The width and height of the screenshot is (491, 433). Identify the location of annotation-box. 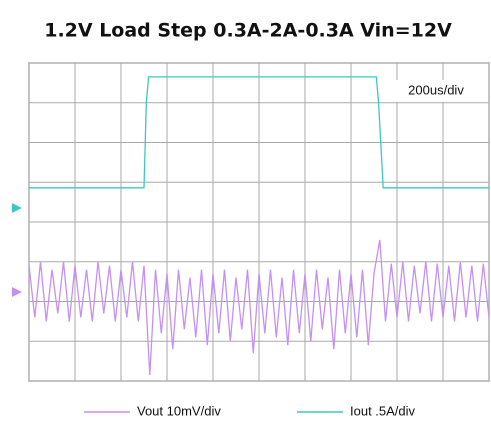
(436, 91).